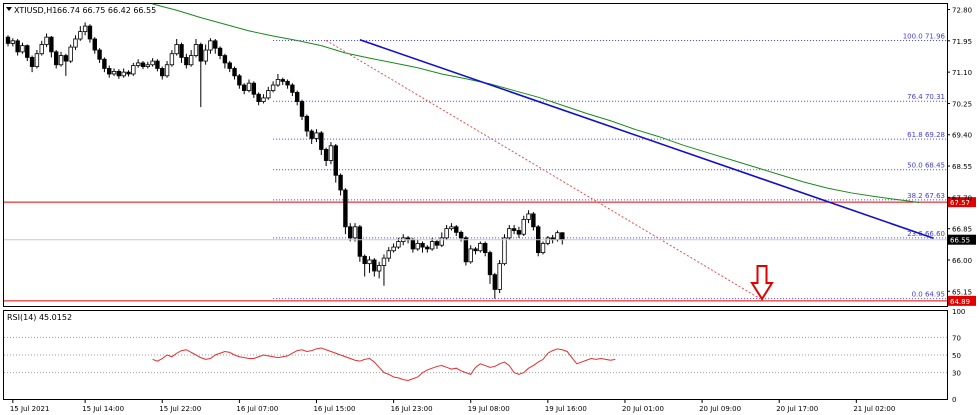  I want to click on horizontal-level-value: 64.89, so click(960, 302).